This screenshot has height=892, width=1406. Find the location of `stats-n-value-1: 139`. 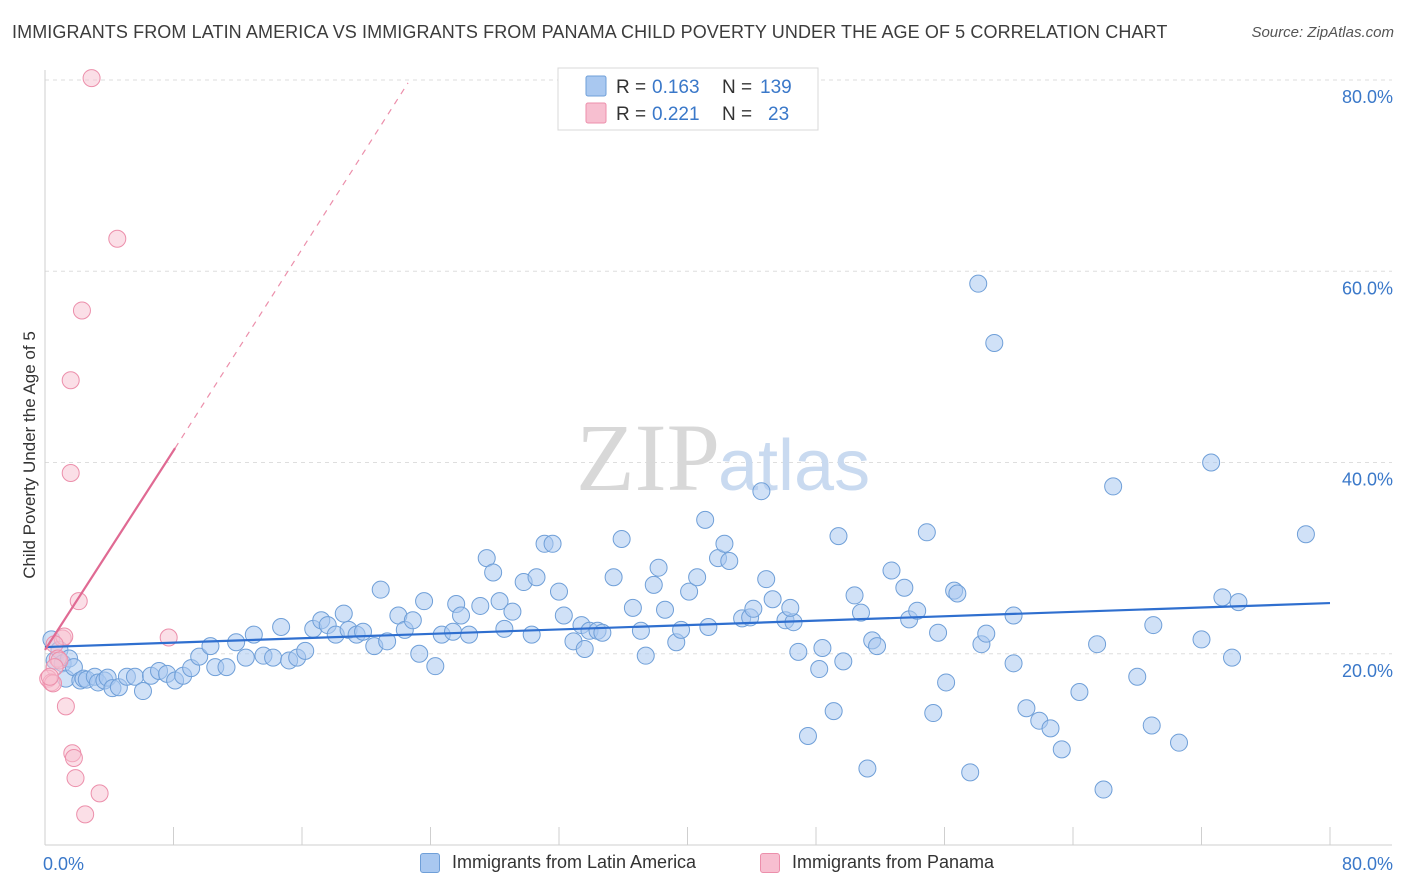

stats-n-value-1: 139 is located at coordinates (776, 87).